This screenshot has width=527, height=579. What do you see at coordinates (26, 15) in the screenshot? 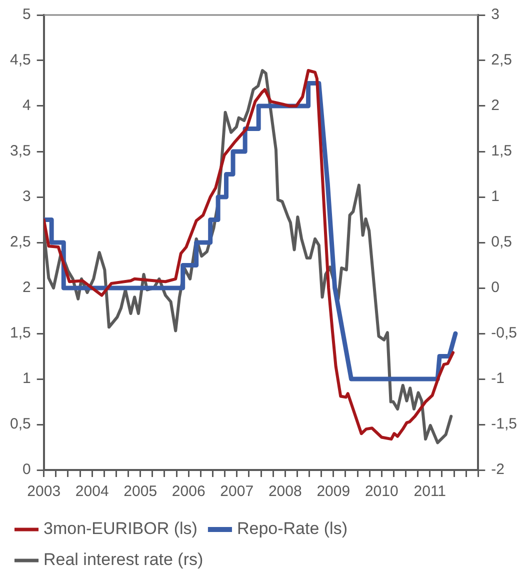
I see `y-tick-label: 5` at bounding box center [26, 15].